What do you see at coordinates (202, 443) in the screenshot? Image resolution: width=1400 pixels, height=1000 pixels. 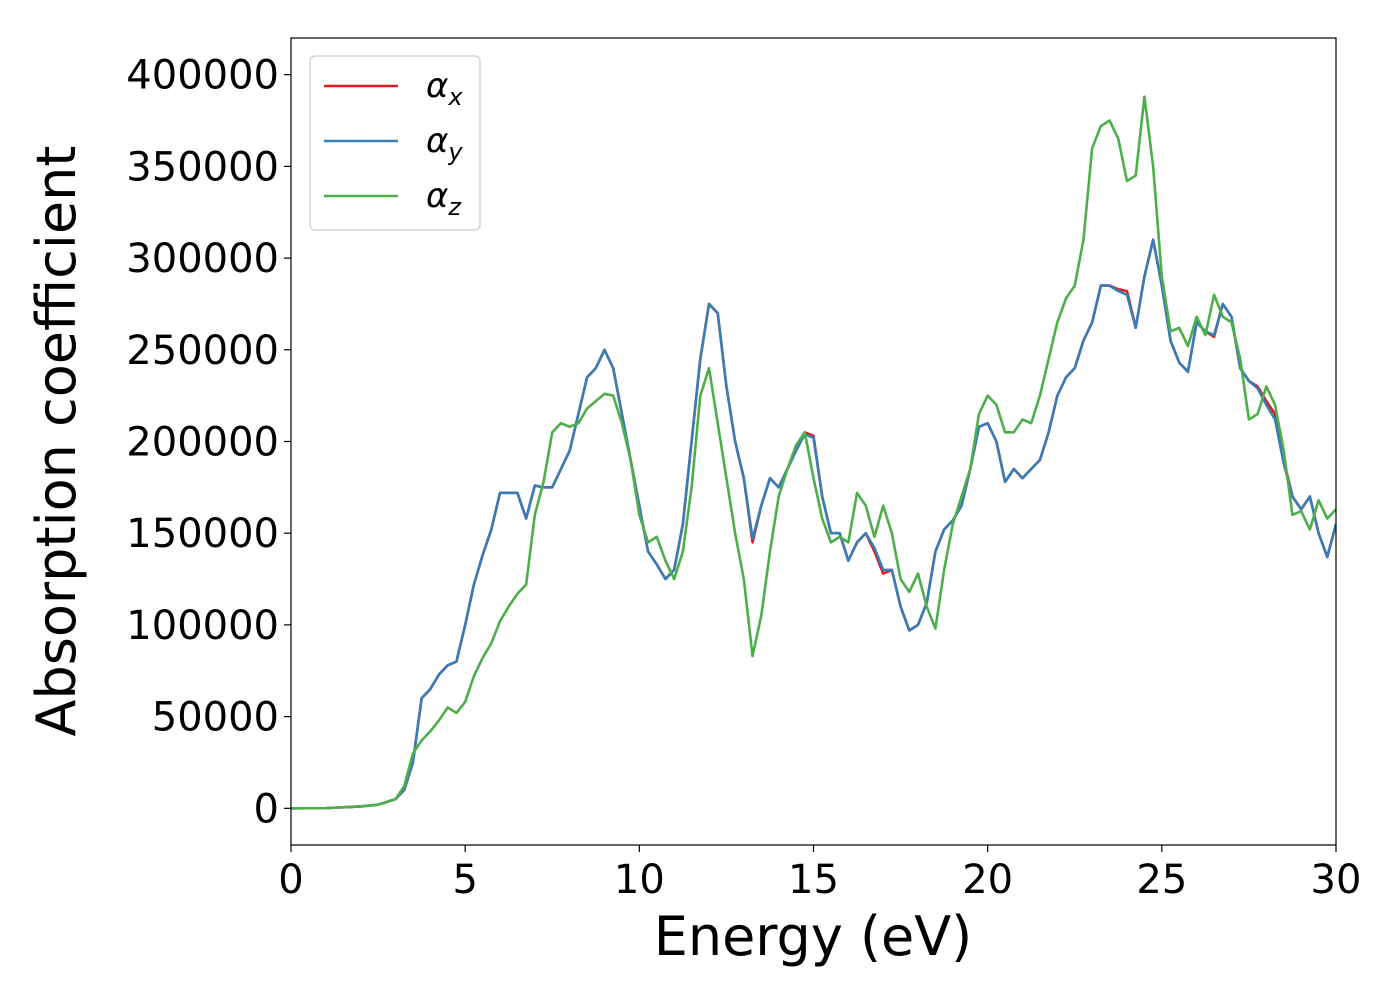 I see `y-tick-label: 200000` at bounding box center [202, 443].